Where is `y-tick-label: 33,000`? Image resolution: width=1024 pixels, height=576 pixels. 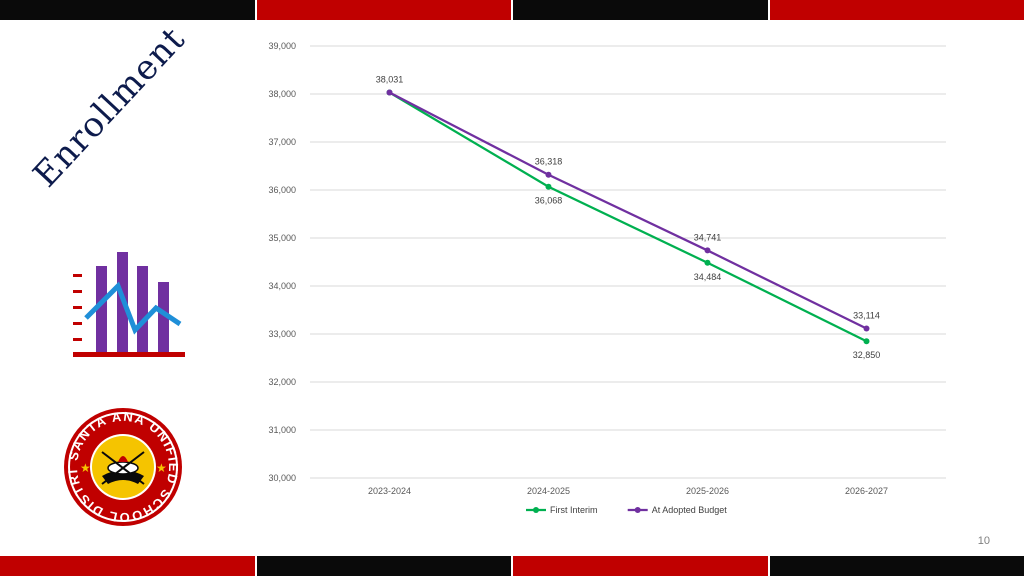 y-tick-label: 33,000 is located at coordinates (282, 334).